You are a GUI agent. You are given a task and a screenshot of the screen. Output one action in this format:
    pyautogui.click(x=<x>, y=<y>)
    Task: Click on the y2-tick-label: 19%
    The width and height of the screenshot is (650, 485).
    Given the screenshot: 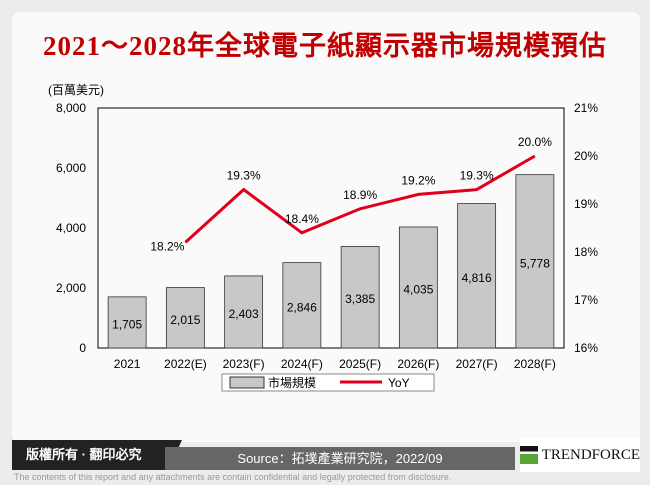 What is the action you would take?
    pyautogui.click(x=586, y=204)
    